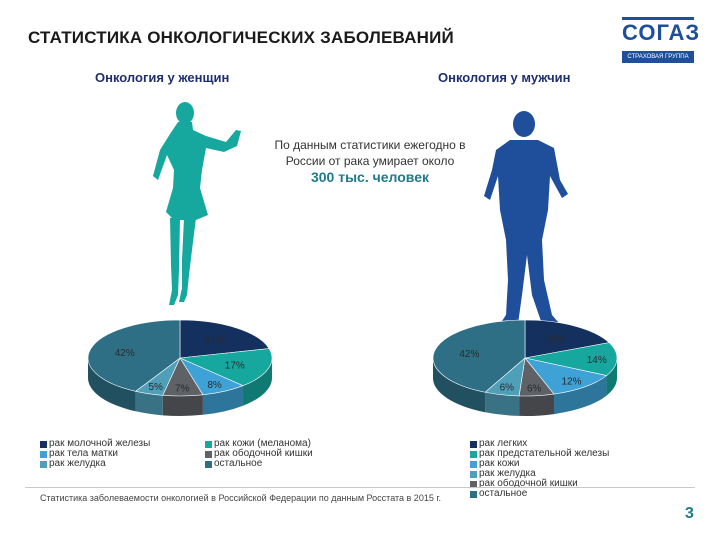  Describe the element at coordinates (95, 444) in the screenshot. I see `women-legend-item: рак молочной железы` at that location.